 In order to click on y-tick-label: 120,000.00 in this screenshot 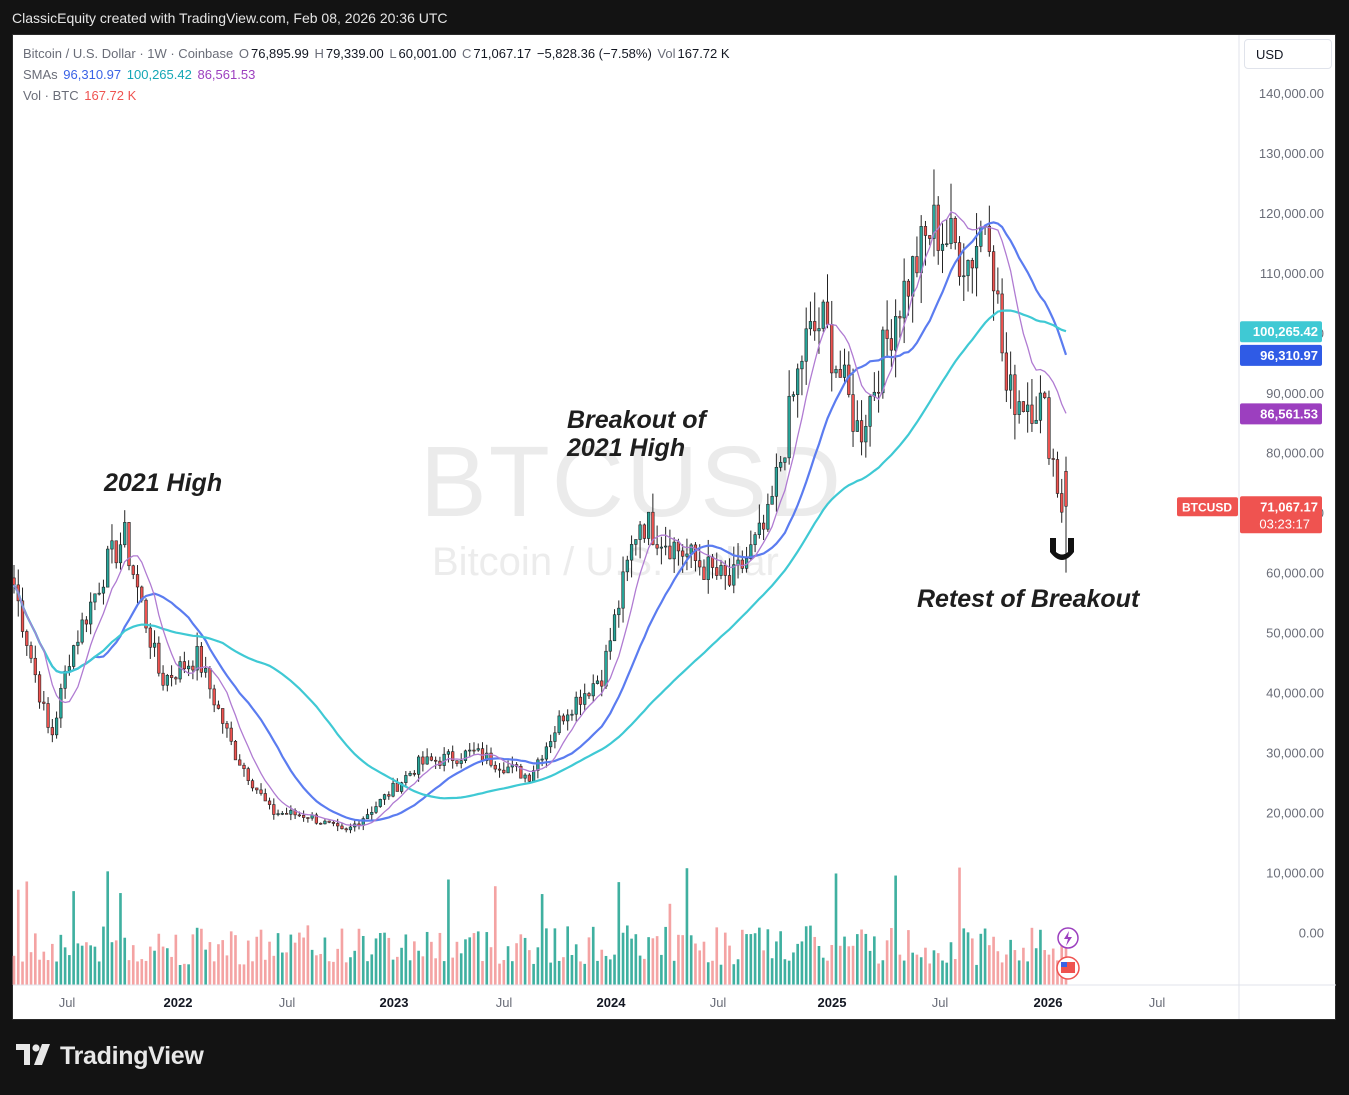, I will do `click(1291, 213)`.